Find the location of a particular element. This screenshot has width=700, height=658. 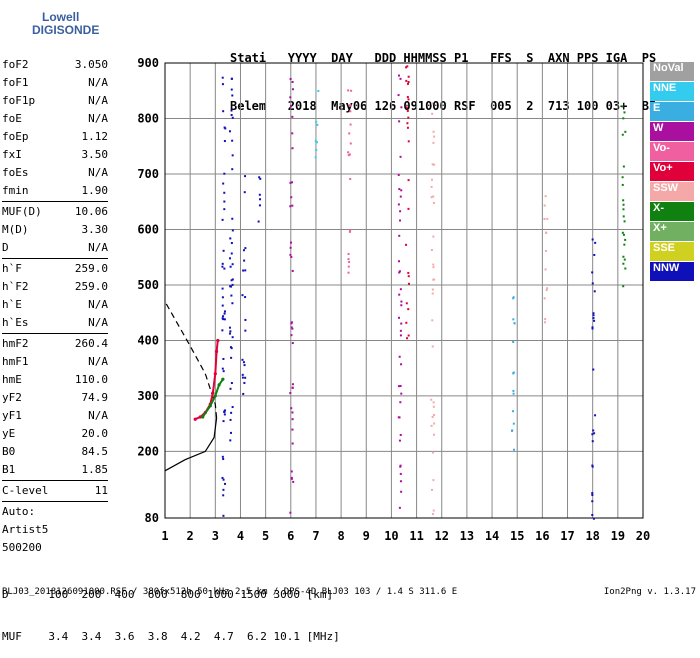

y-tick-label: 900 is located at coordinates (148, 63).